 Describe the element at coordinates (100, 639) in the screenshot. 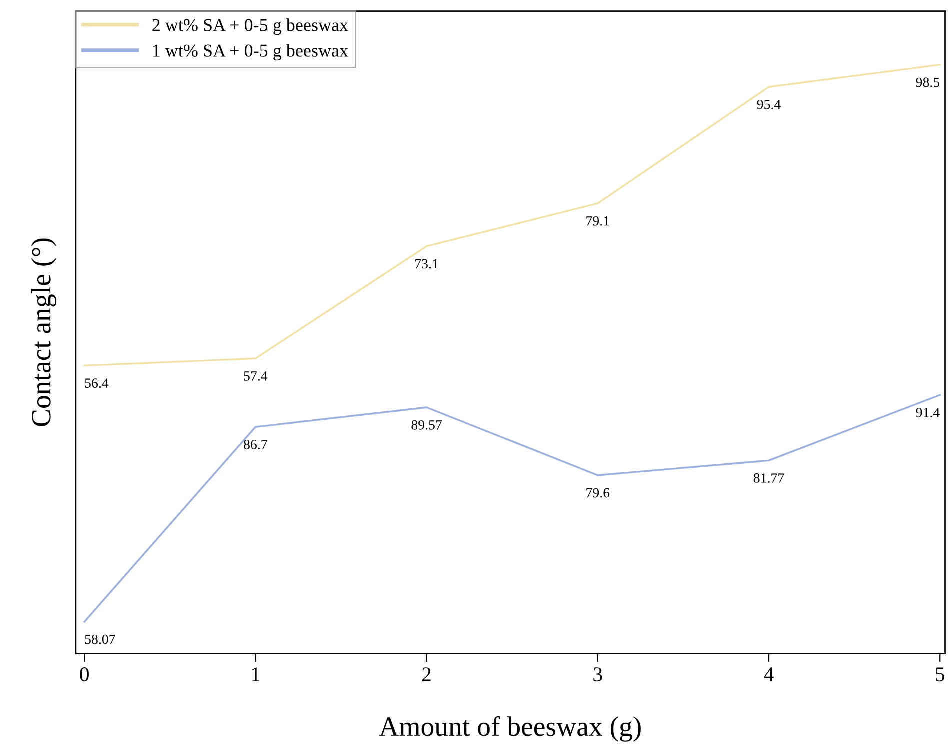

I see `data-label: 58.07` at that location.